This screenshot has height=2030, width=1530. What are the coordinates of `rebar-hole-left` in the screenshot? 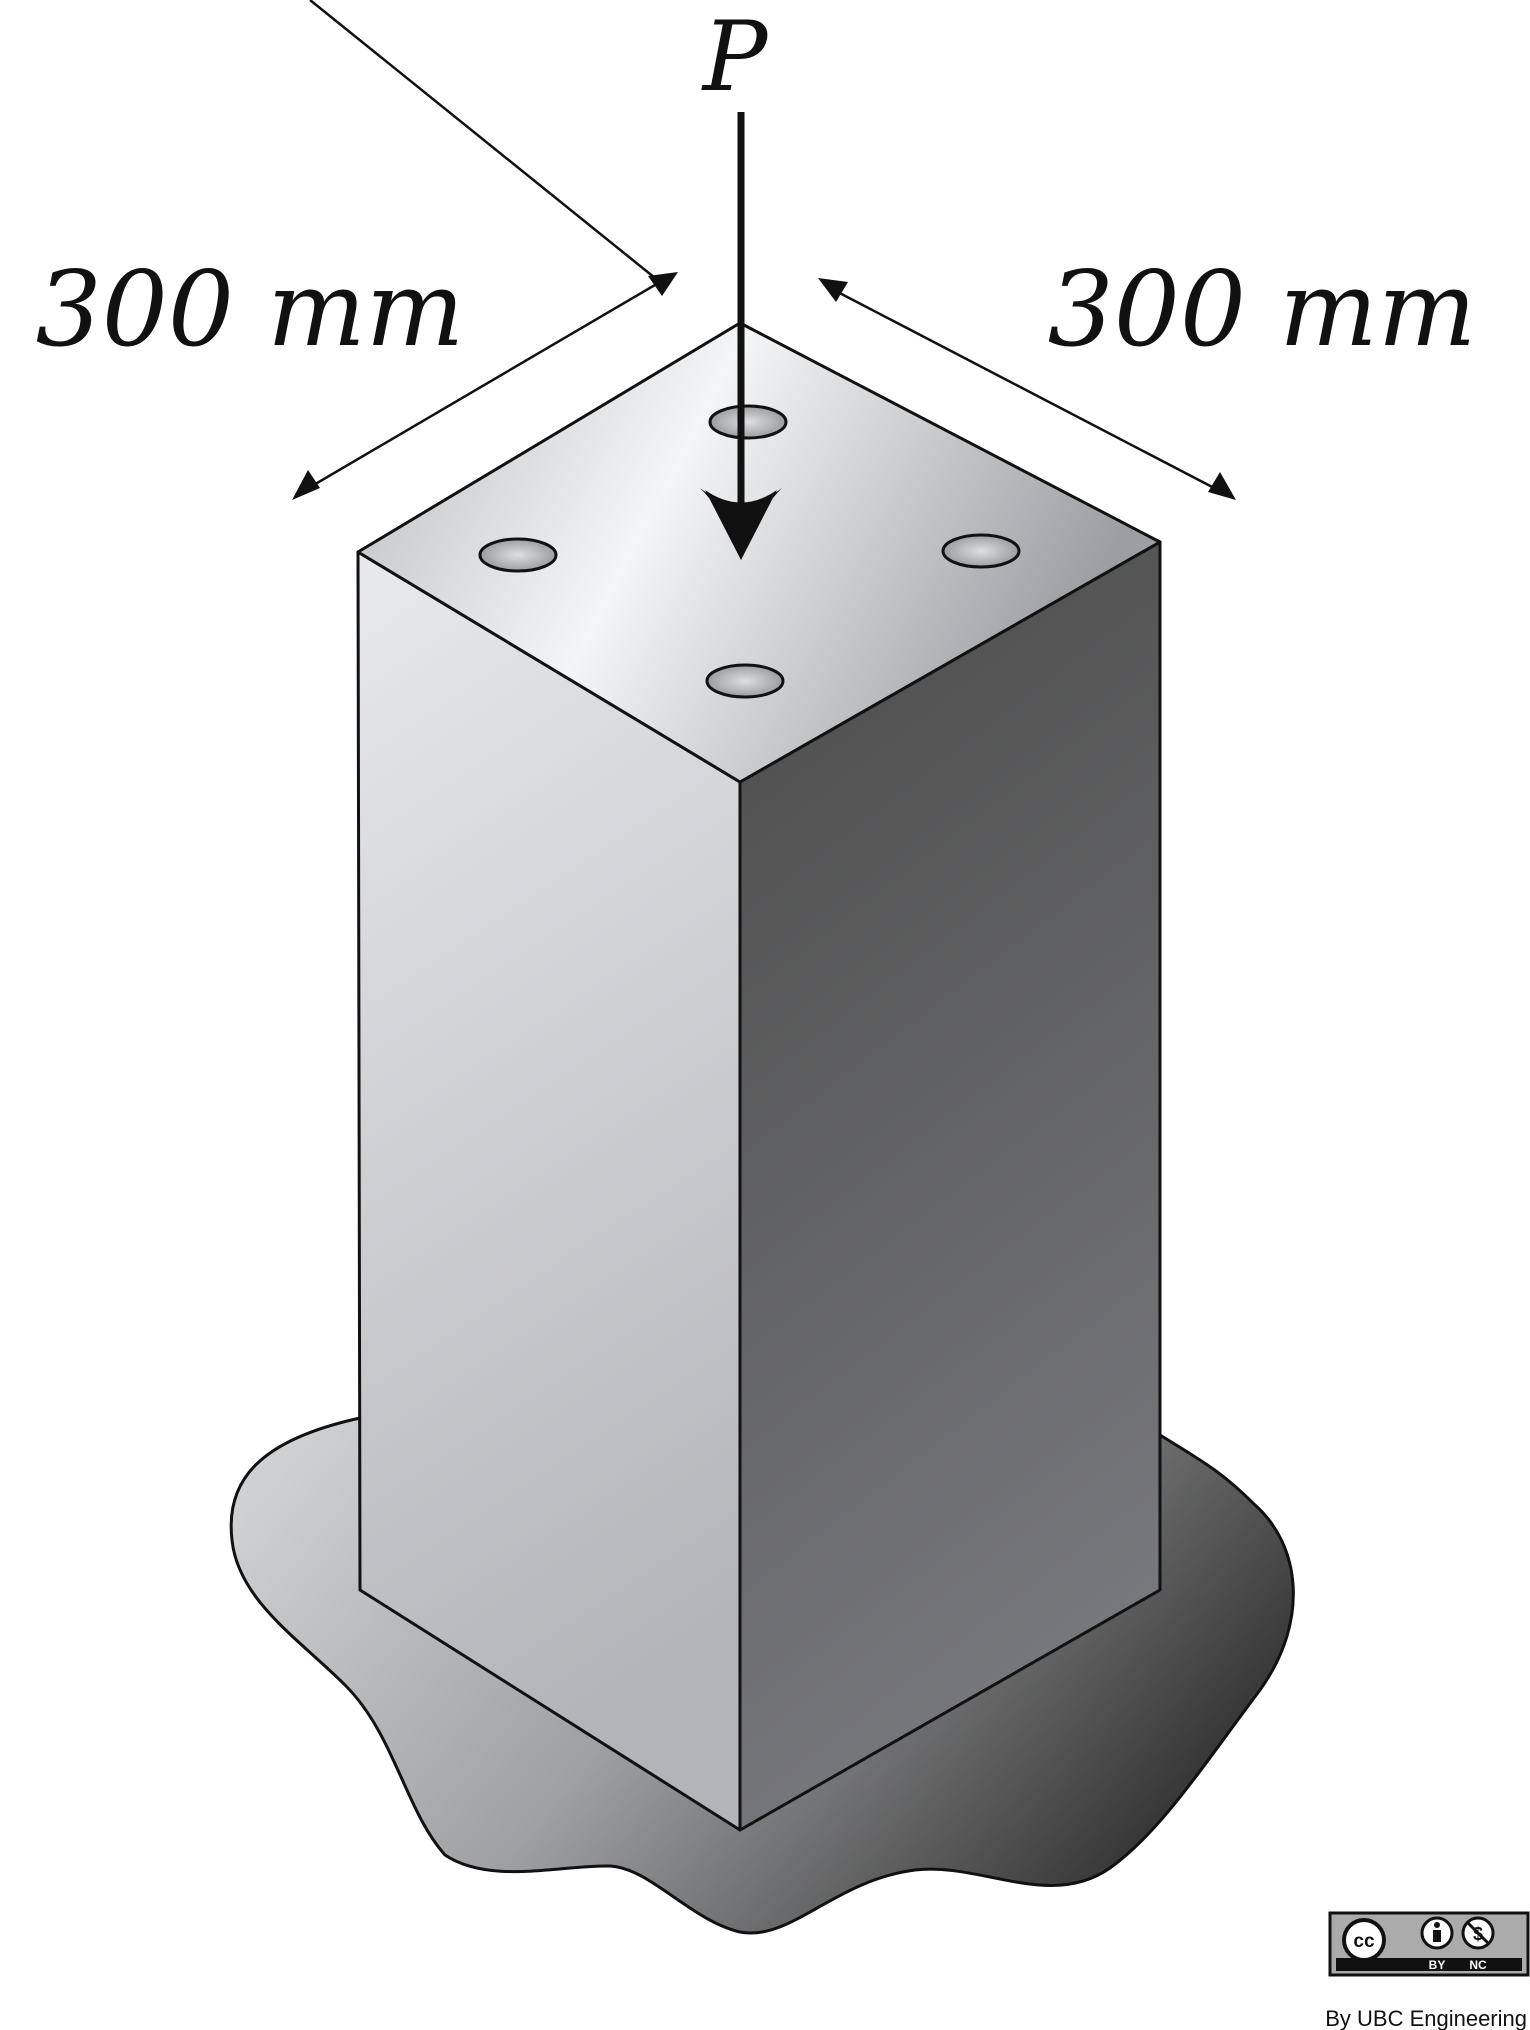 It's located at (518, 555).